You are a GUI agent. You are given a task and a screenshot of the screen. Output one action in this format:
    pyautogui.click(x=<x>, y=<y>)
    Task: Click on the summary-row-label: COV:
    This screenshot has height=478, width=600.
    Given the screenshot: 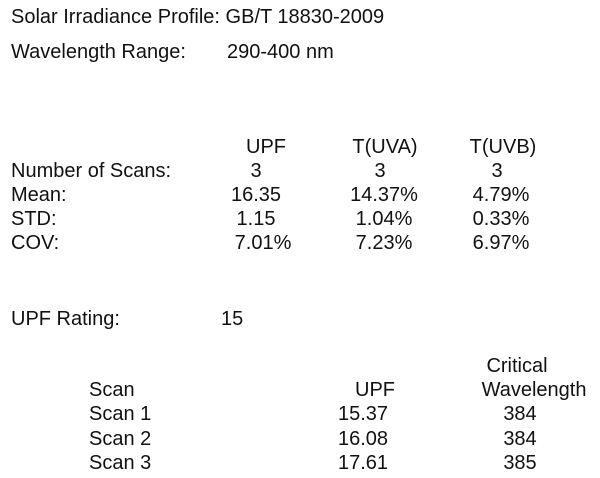 What is the action you would take?
    pyautogui.click(x=35, y=243)
    